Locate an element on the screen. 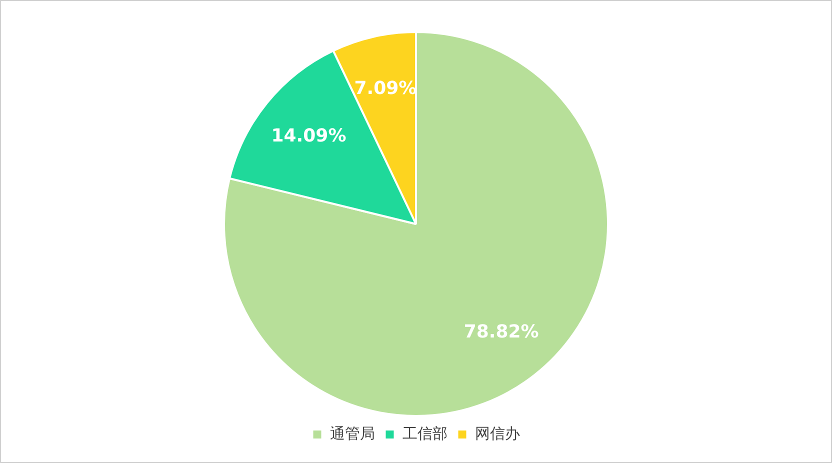 The height and width of the screenshot is (463, 832). data-label: 78.82% is located at coordinates (501, 331).